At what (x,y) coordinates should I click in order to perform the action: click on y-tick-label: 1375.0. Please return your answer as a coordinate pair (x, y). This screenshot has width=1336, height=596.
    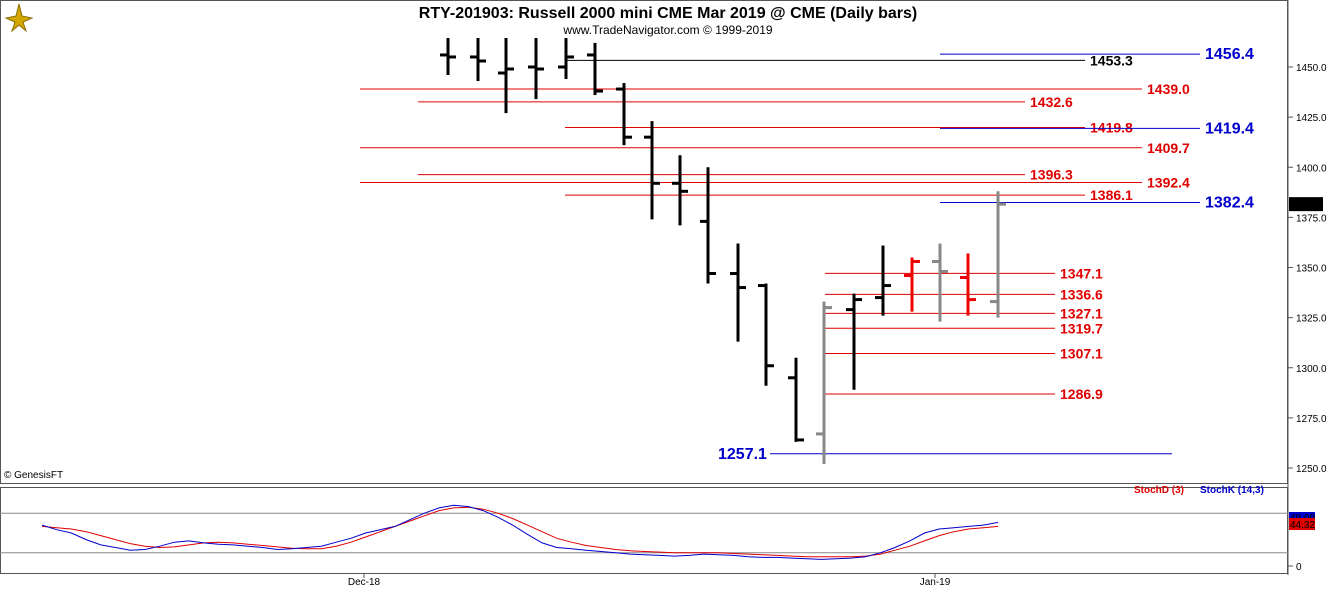
    Looking at the image, I should click on (1311, 218).